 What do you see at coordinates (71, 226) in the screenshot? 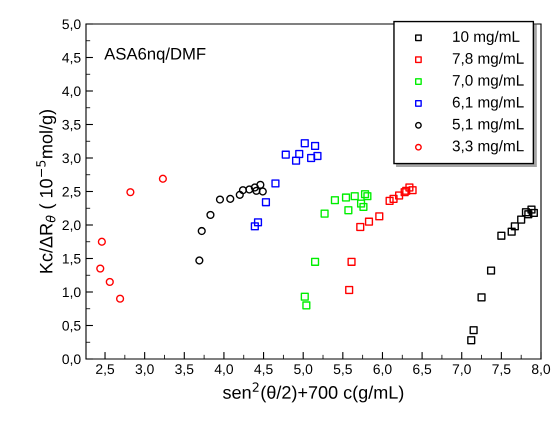
I see `y-tick-label: 2,0` at bounding box center [71, 226].